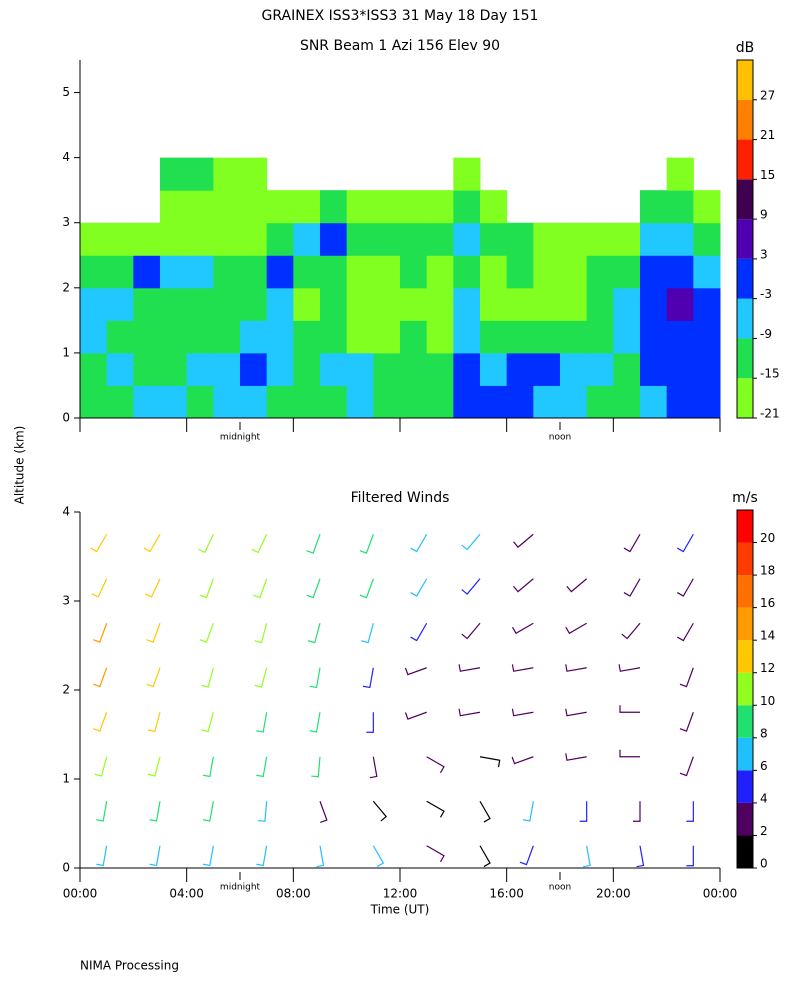  What do you see at coordinates (770, 414) in the screenshot?
I see `colorbar-tick-label: -21` at bounding box center [770, 414].